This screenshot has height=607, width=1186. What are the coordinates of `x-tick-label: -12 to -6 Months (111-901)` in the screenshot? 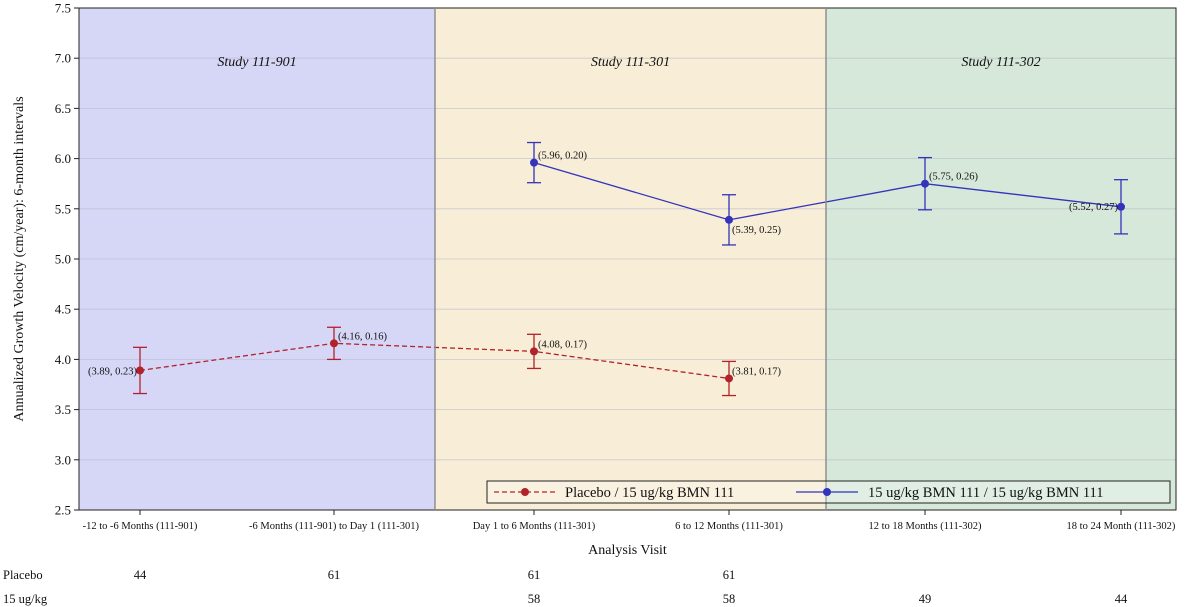 It's located at (140, 526).